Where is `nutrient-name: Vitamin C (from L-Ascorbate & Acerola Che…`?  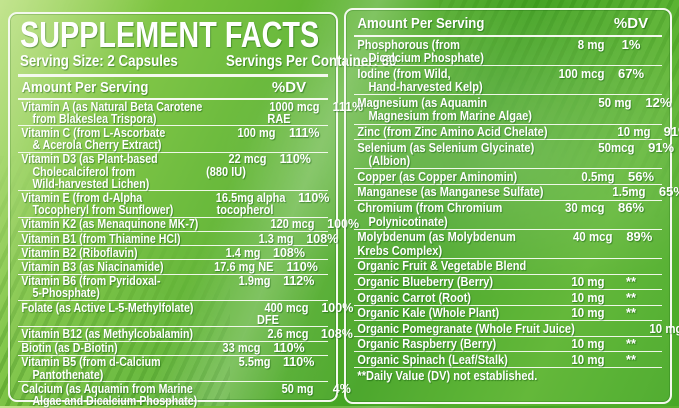
nutrient-name: Vitamin C (from L-Ascorbate & Acerola Che… is located at coordinates (104, 138).